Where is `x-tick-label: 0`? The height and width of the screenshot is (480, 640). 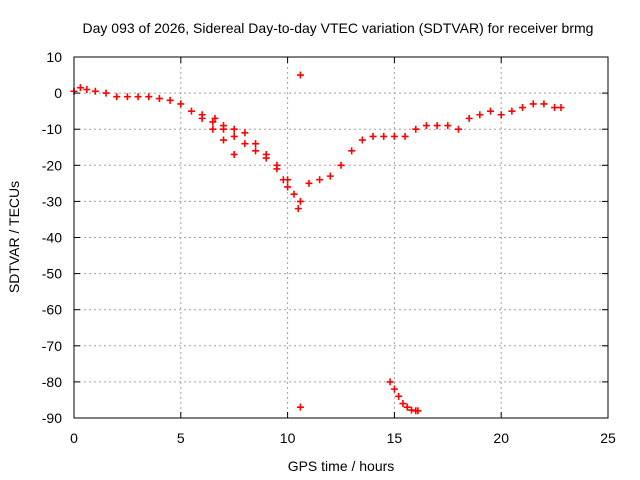
x-tick-label: 0 is located at coordinates (74, 438).